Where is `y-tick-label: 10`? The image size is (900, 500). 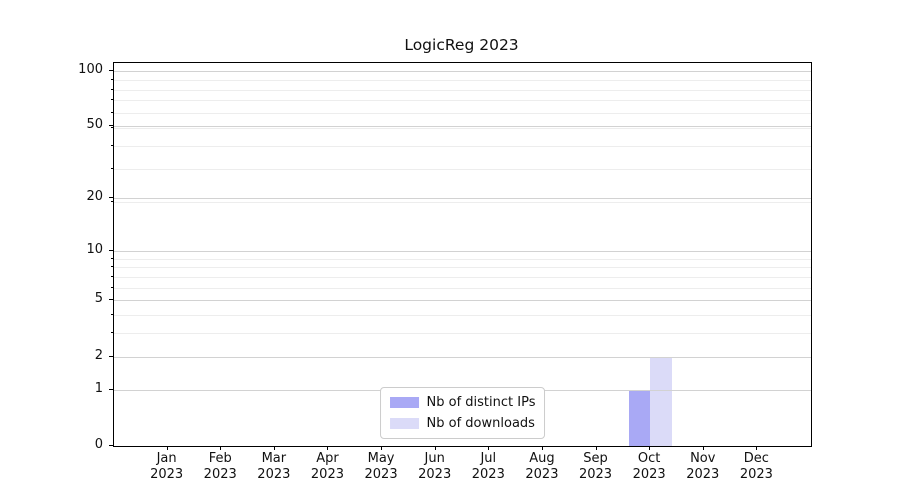 y-tick-label: 10 is located at coordinates (94, 249).